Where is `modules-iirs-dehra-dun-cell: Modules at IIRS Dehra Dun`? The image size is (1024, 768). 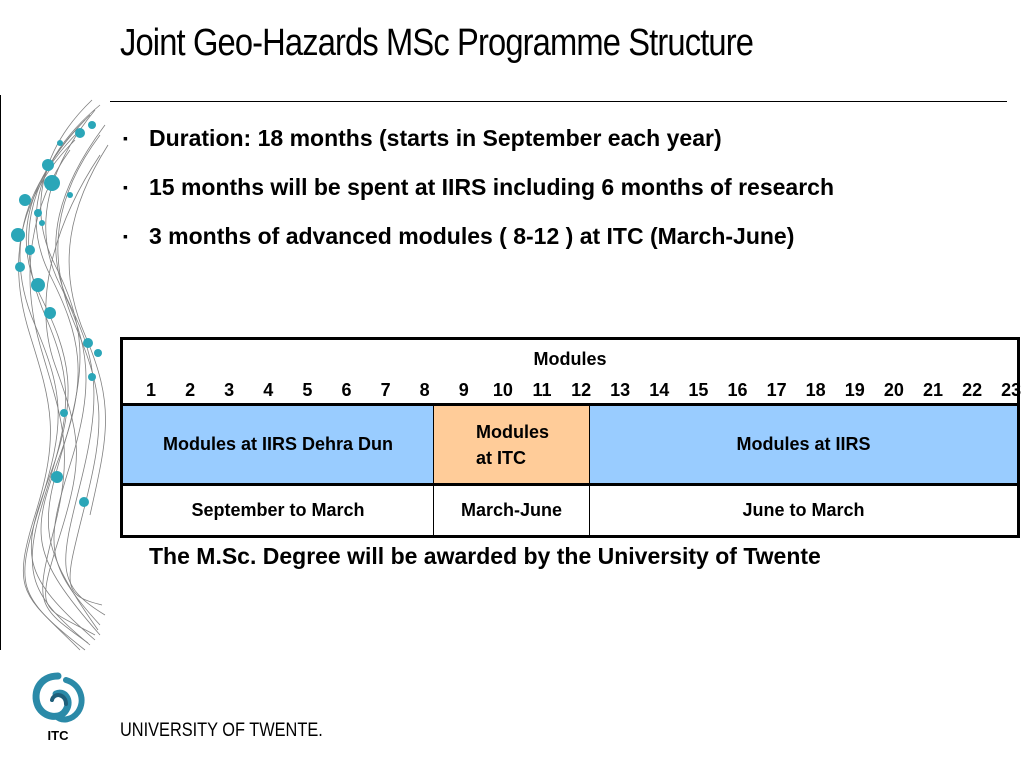 modules-iirs-dehra-dun-cell: Modules at IIRS Dehra Dun is located at coordinates (277, 445).